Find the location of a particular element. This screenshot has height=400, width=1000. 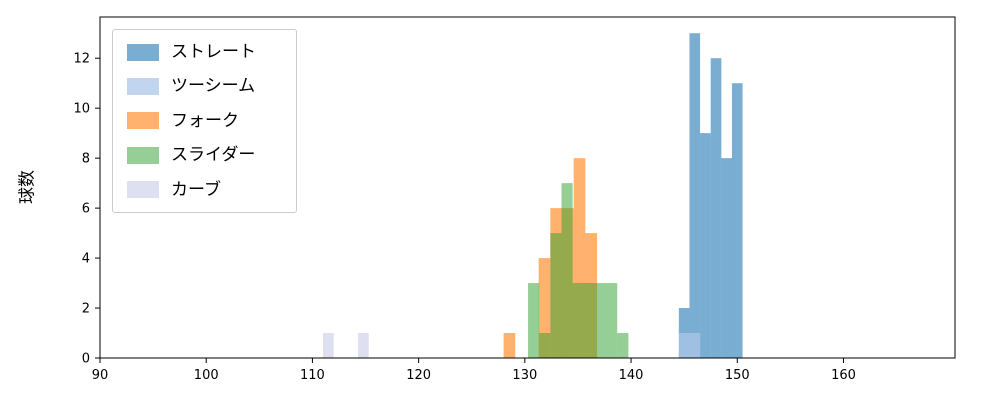

y-tick-label: 12 is located at coordinates (81, 59).